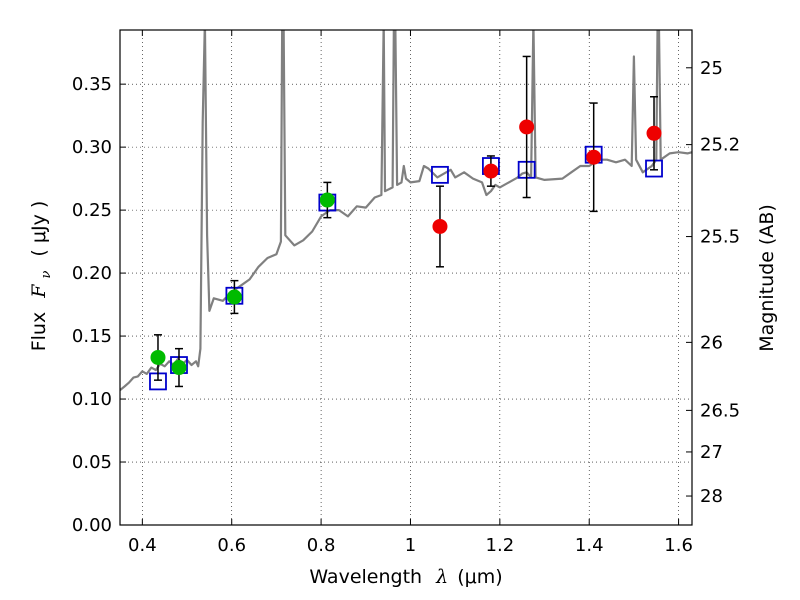 This screenshot has width=800, height=600. Describe the element at coordinates (767, 278) in the screenshot. I see `y2-axis-label: Magnitude (AB)` at that location.